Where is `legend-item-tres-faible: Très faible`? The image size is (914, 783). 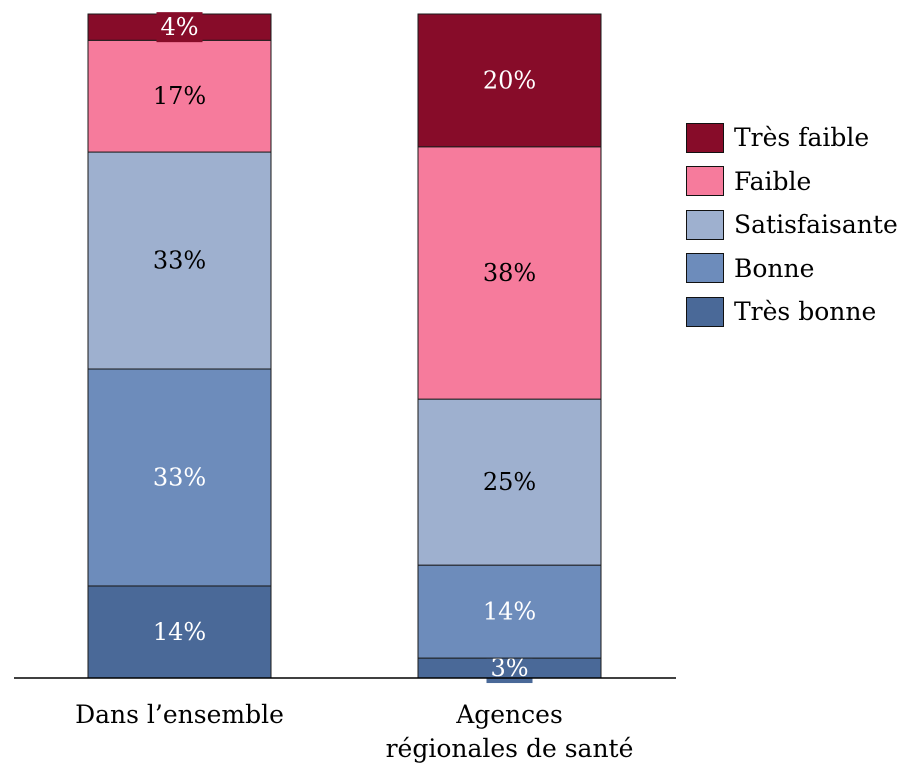
legend-item-tres-faible: Très faible is located at coordinates (792, 138).